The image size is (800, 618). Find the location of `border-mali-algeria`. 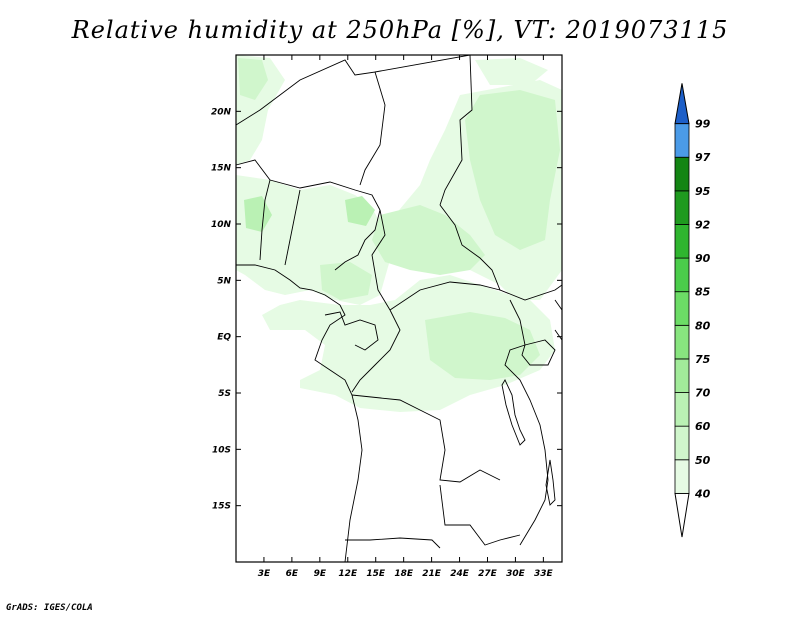

border-mali-algeria is located at coordinates (310, 122).